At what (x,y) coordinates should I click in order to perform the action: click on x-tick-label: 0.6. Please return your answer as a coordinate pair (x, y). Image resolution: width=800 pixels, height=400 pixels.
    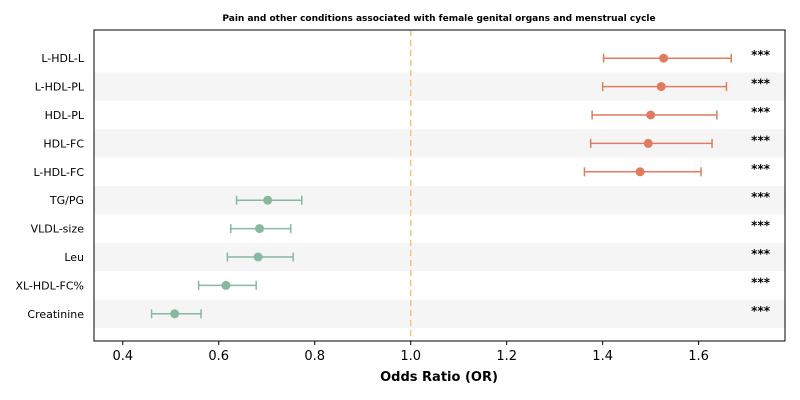
    Looking at the image, I should click on (218, 356).